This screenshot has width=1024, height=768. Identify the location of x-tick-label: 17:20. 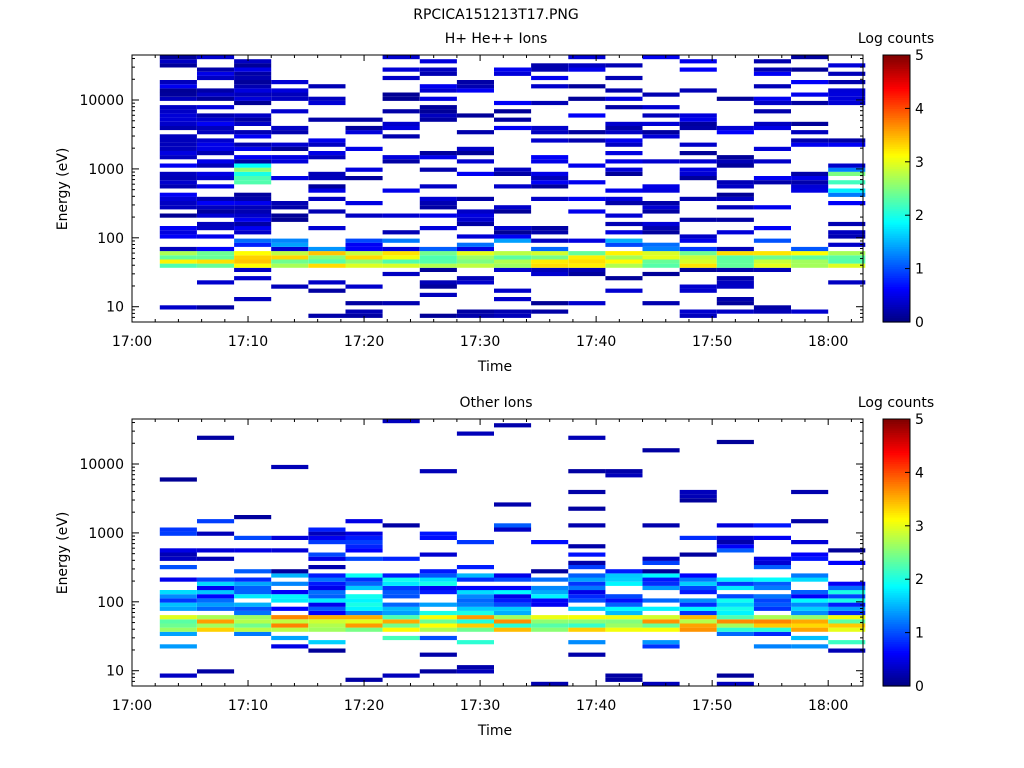
(364, 342).